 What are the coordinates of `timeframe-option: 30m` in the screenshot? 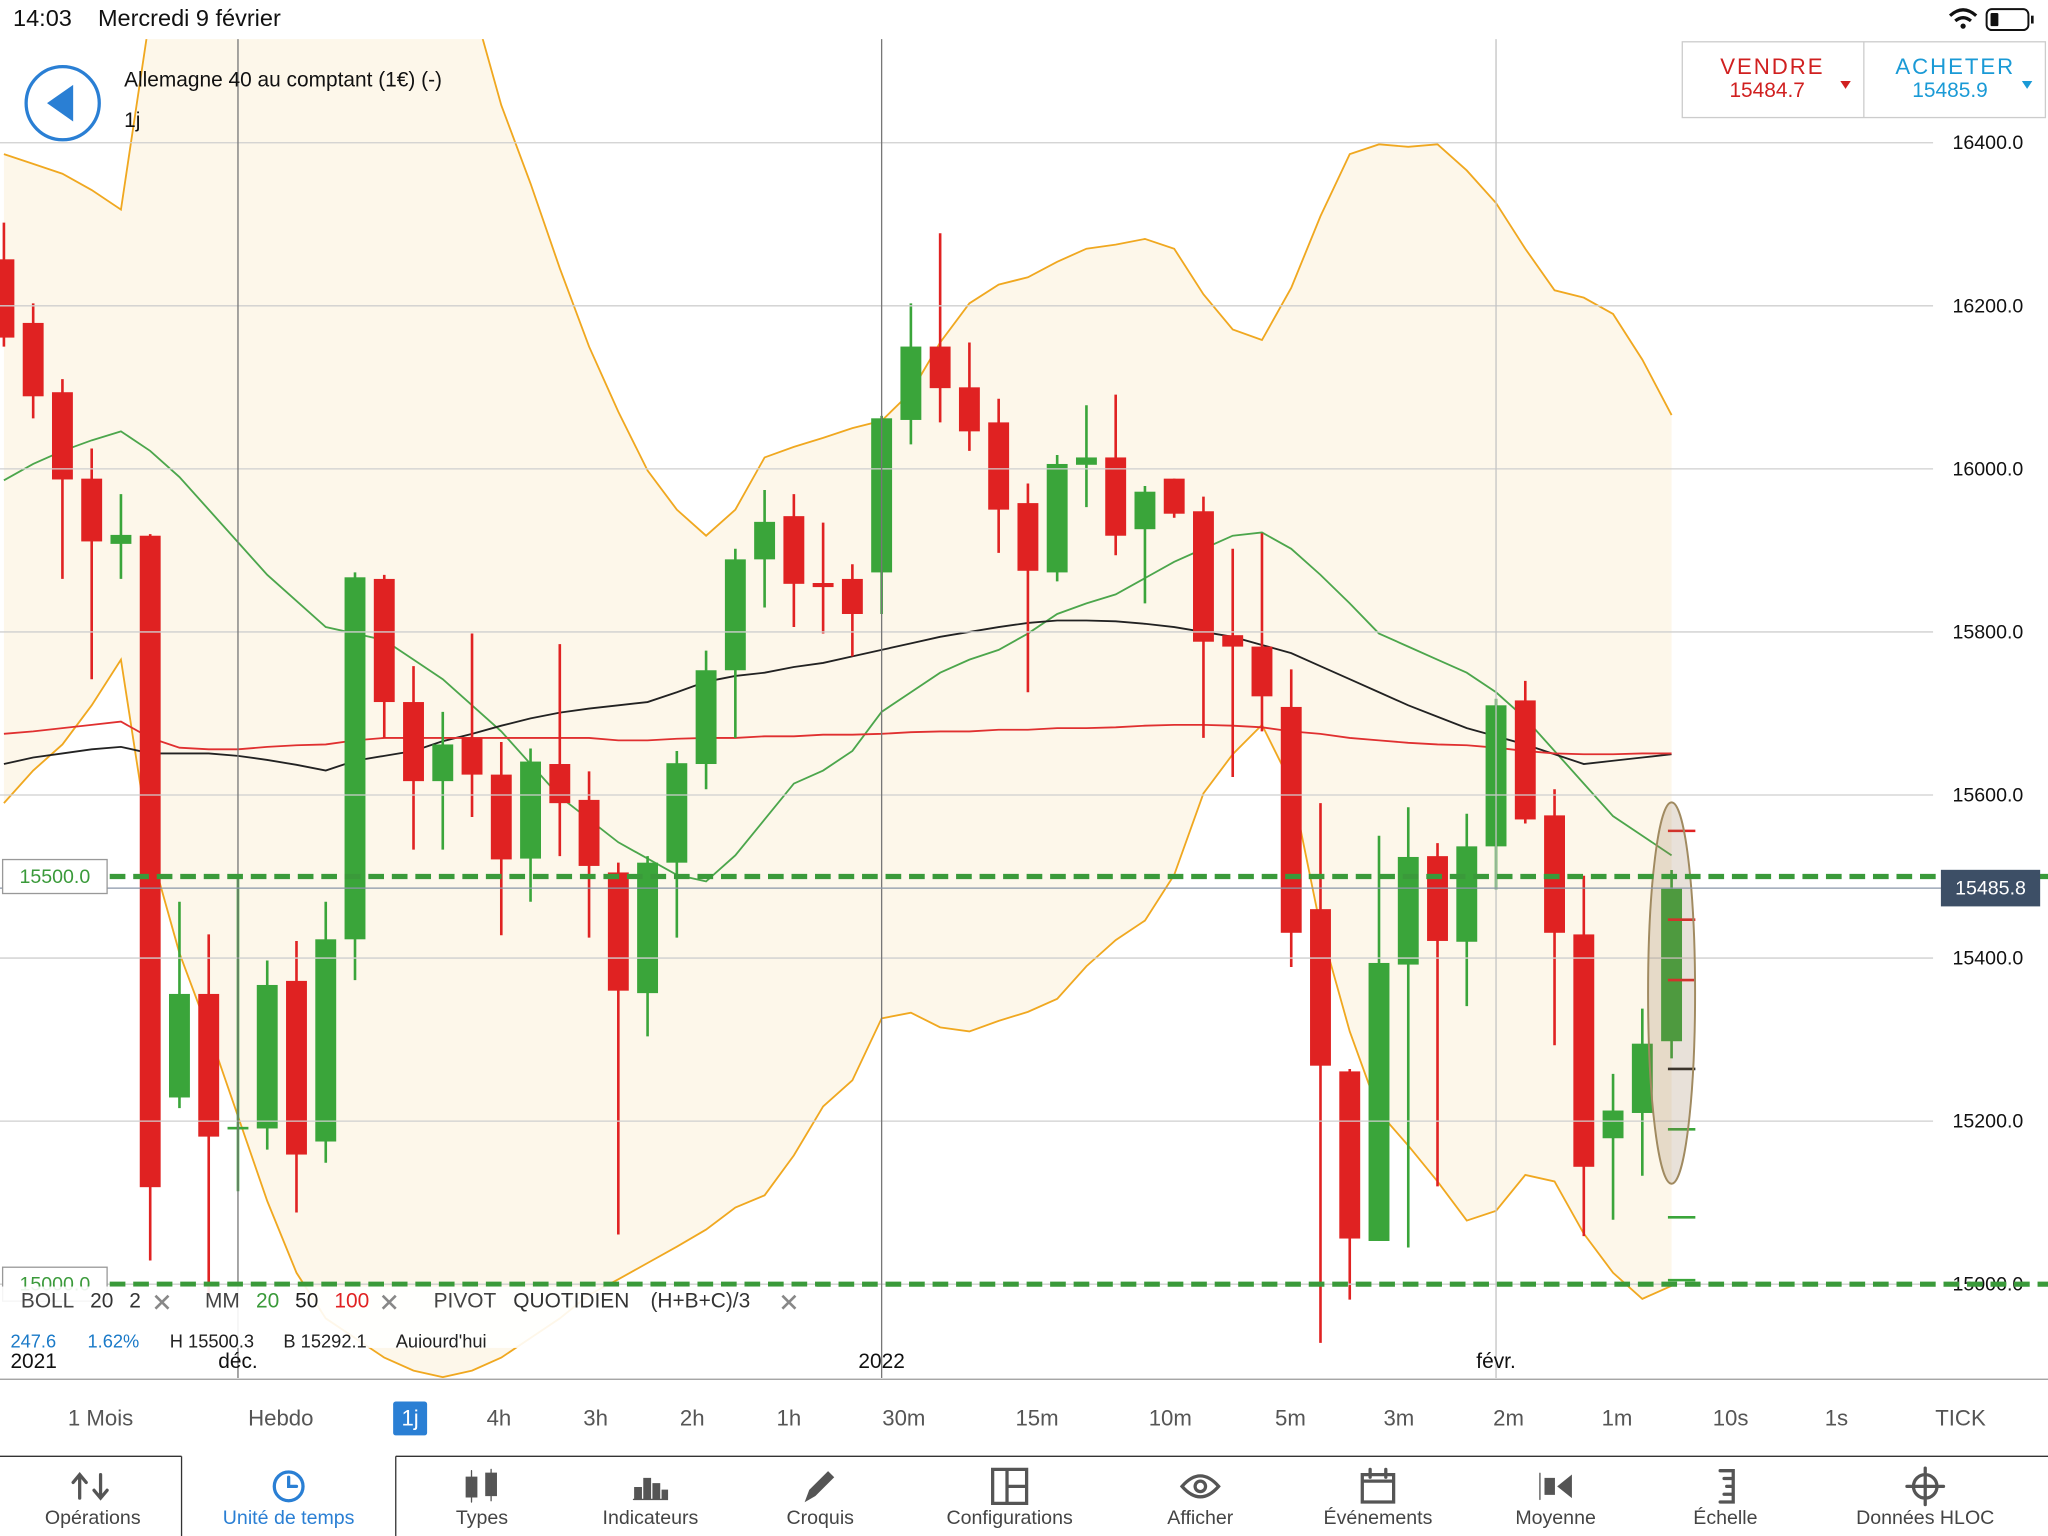 It's located at (903, 1418).